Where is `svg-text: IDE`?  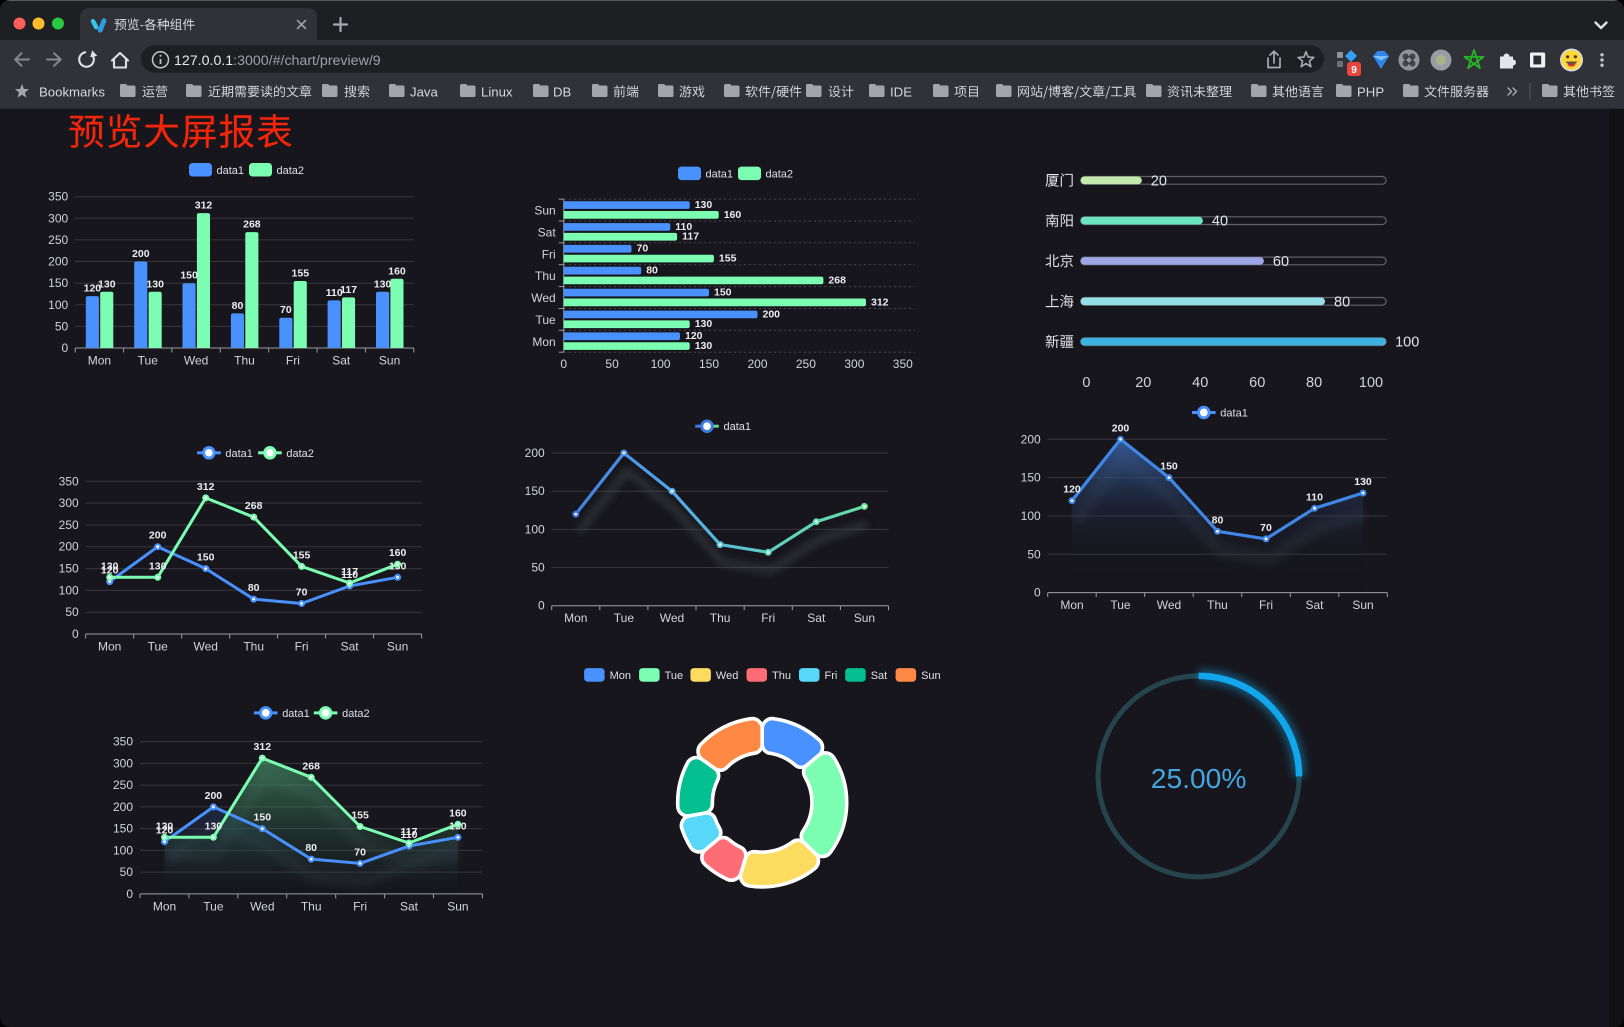 svg-text: IDE is located at coordinates (901, 92).